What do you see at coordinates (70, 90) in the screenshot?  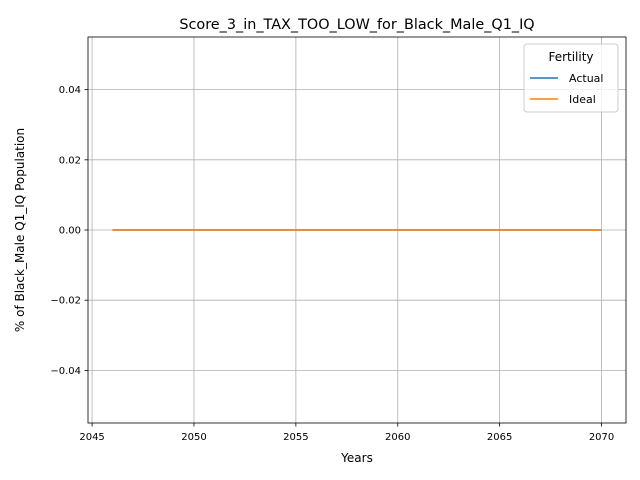 I see `y-tick-label: 0.04` at bounding box center [70, 90].